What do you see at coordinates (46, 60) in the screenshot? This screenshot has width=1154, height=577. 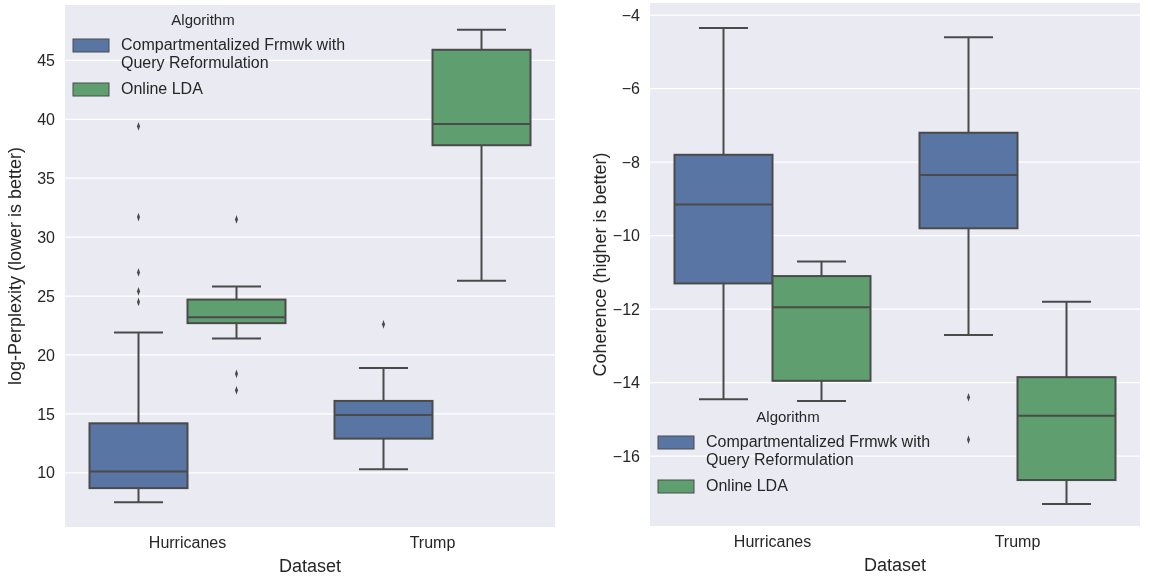 I see `y-tick-label: 45` at bounding box center [46, 60].